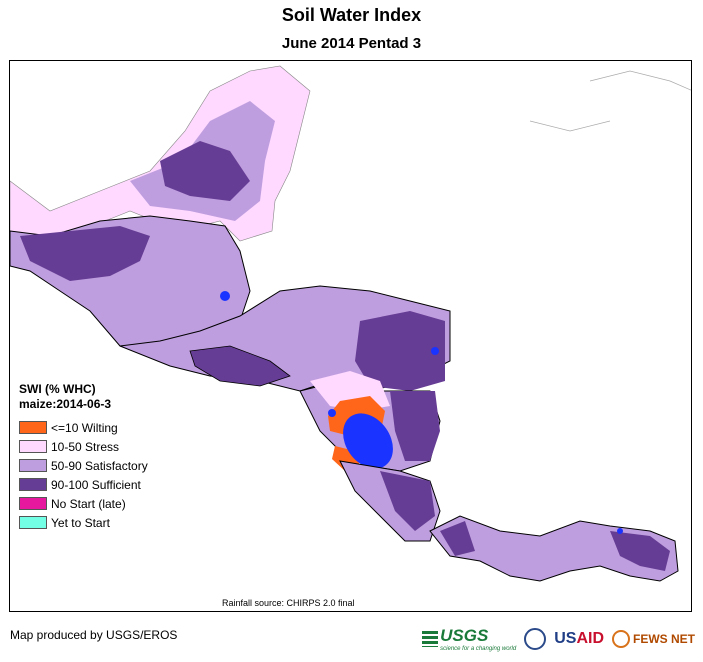  I want to click on usaid-logo: USAID, so click(579, 639).